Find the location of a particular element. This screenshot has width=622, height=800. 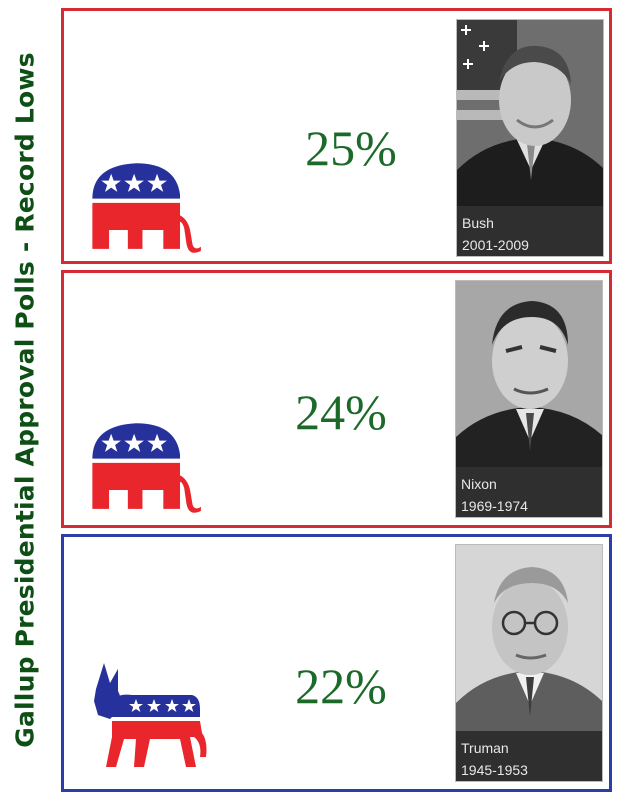

president-years: 2001-2009 is located at coordinates (495, 245).